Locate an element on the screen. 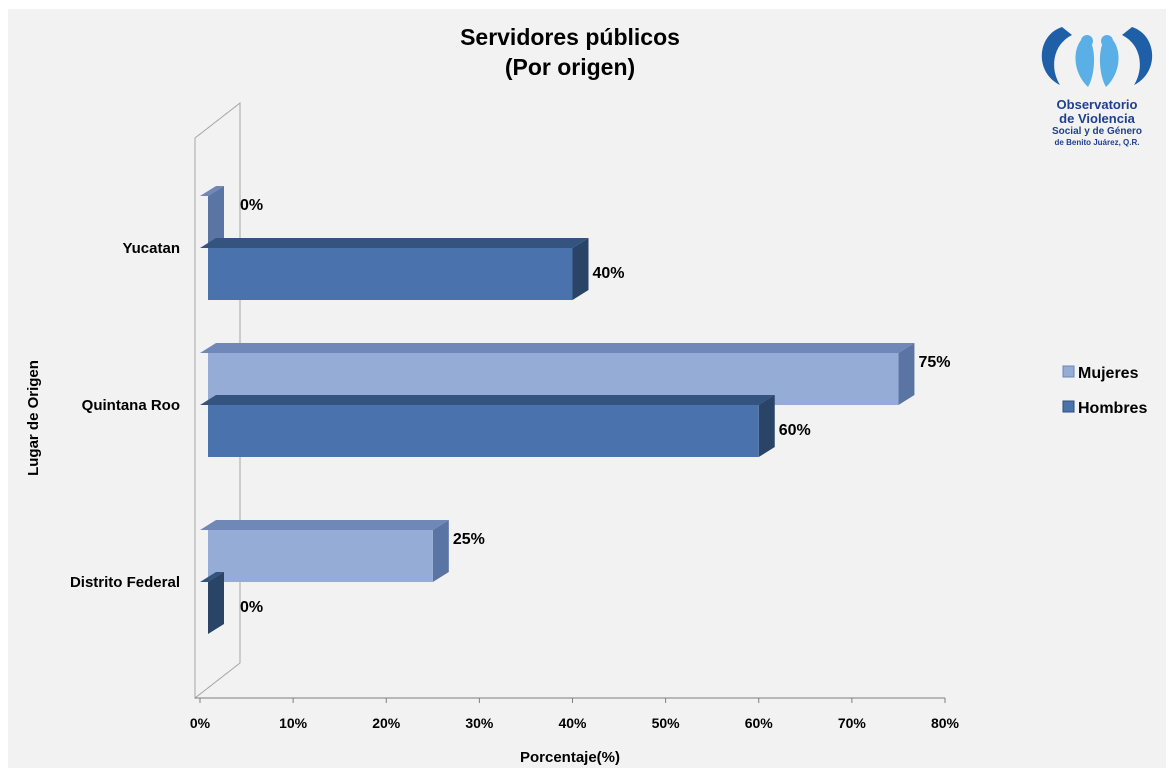 Image resolution: width=1169 pixels, height=768 pixels. chart-subtitle: (Por origen) is located at coordinates (570, 67).